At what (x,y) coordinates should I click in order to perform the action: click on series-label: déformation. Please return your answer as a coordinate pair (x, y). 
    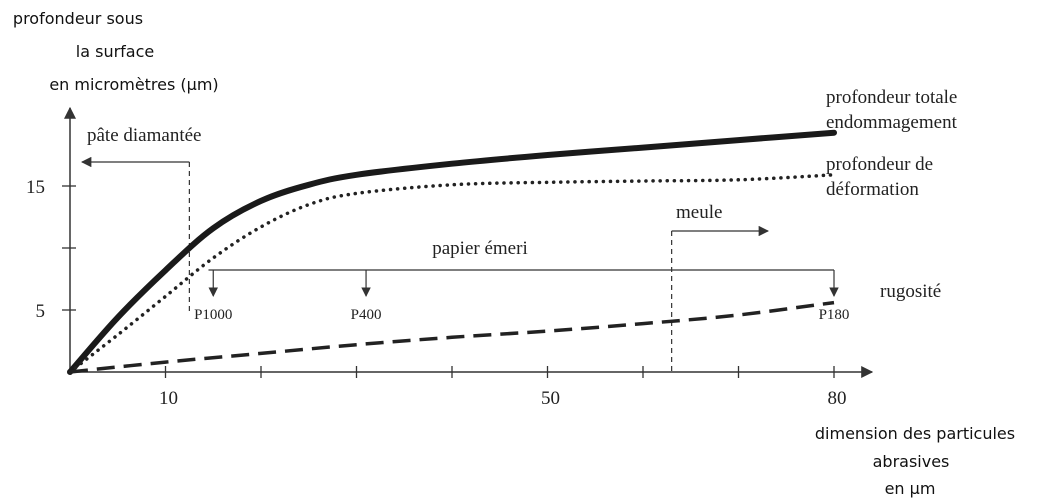
    Looking at the image, I should click on (872, 189).